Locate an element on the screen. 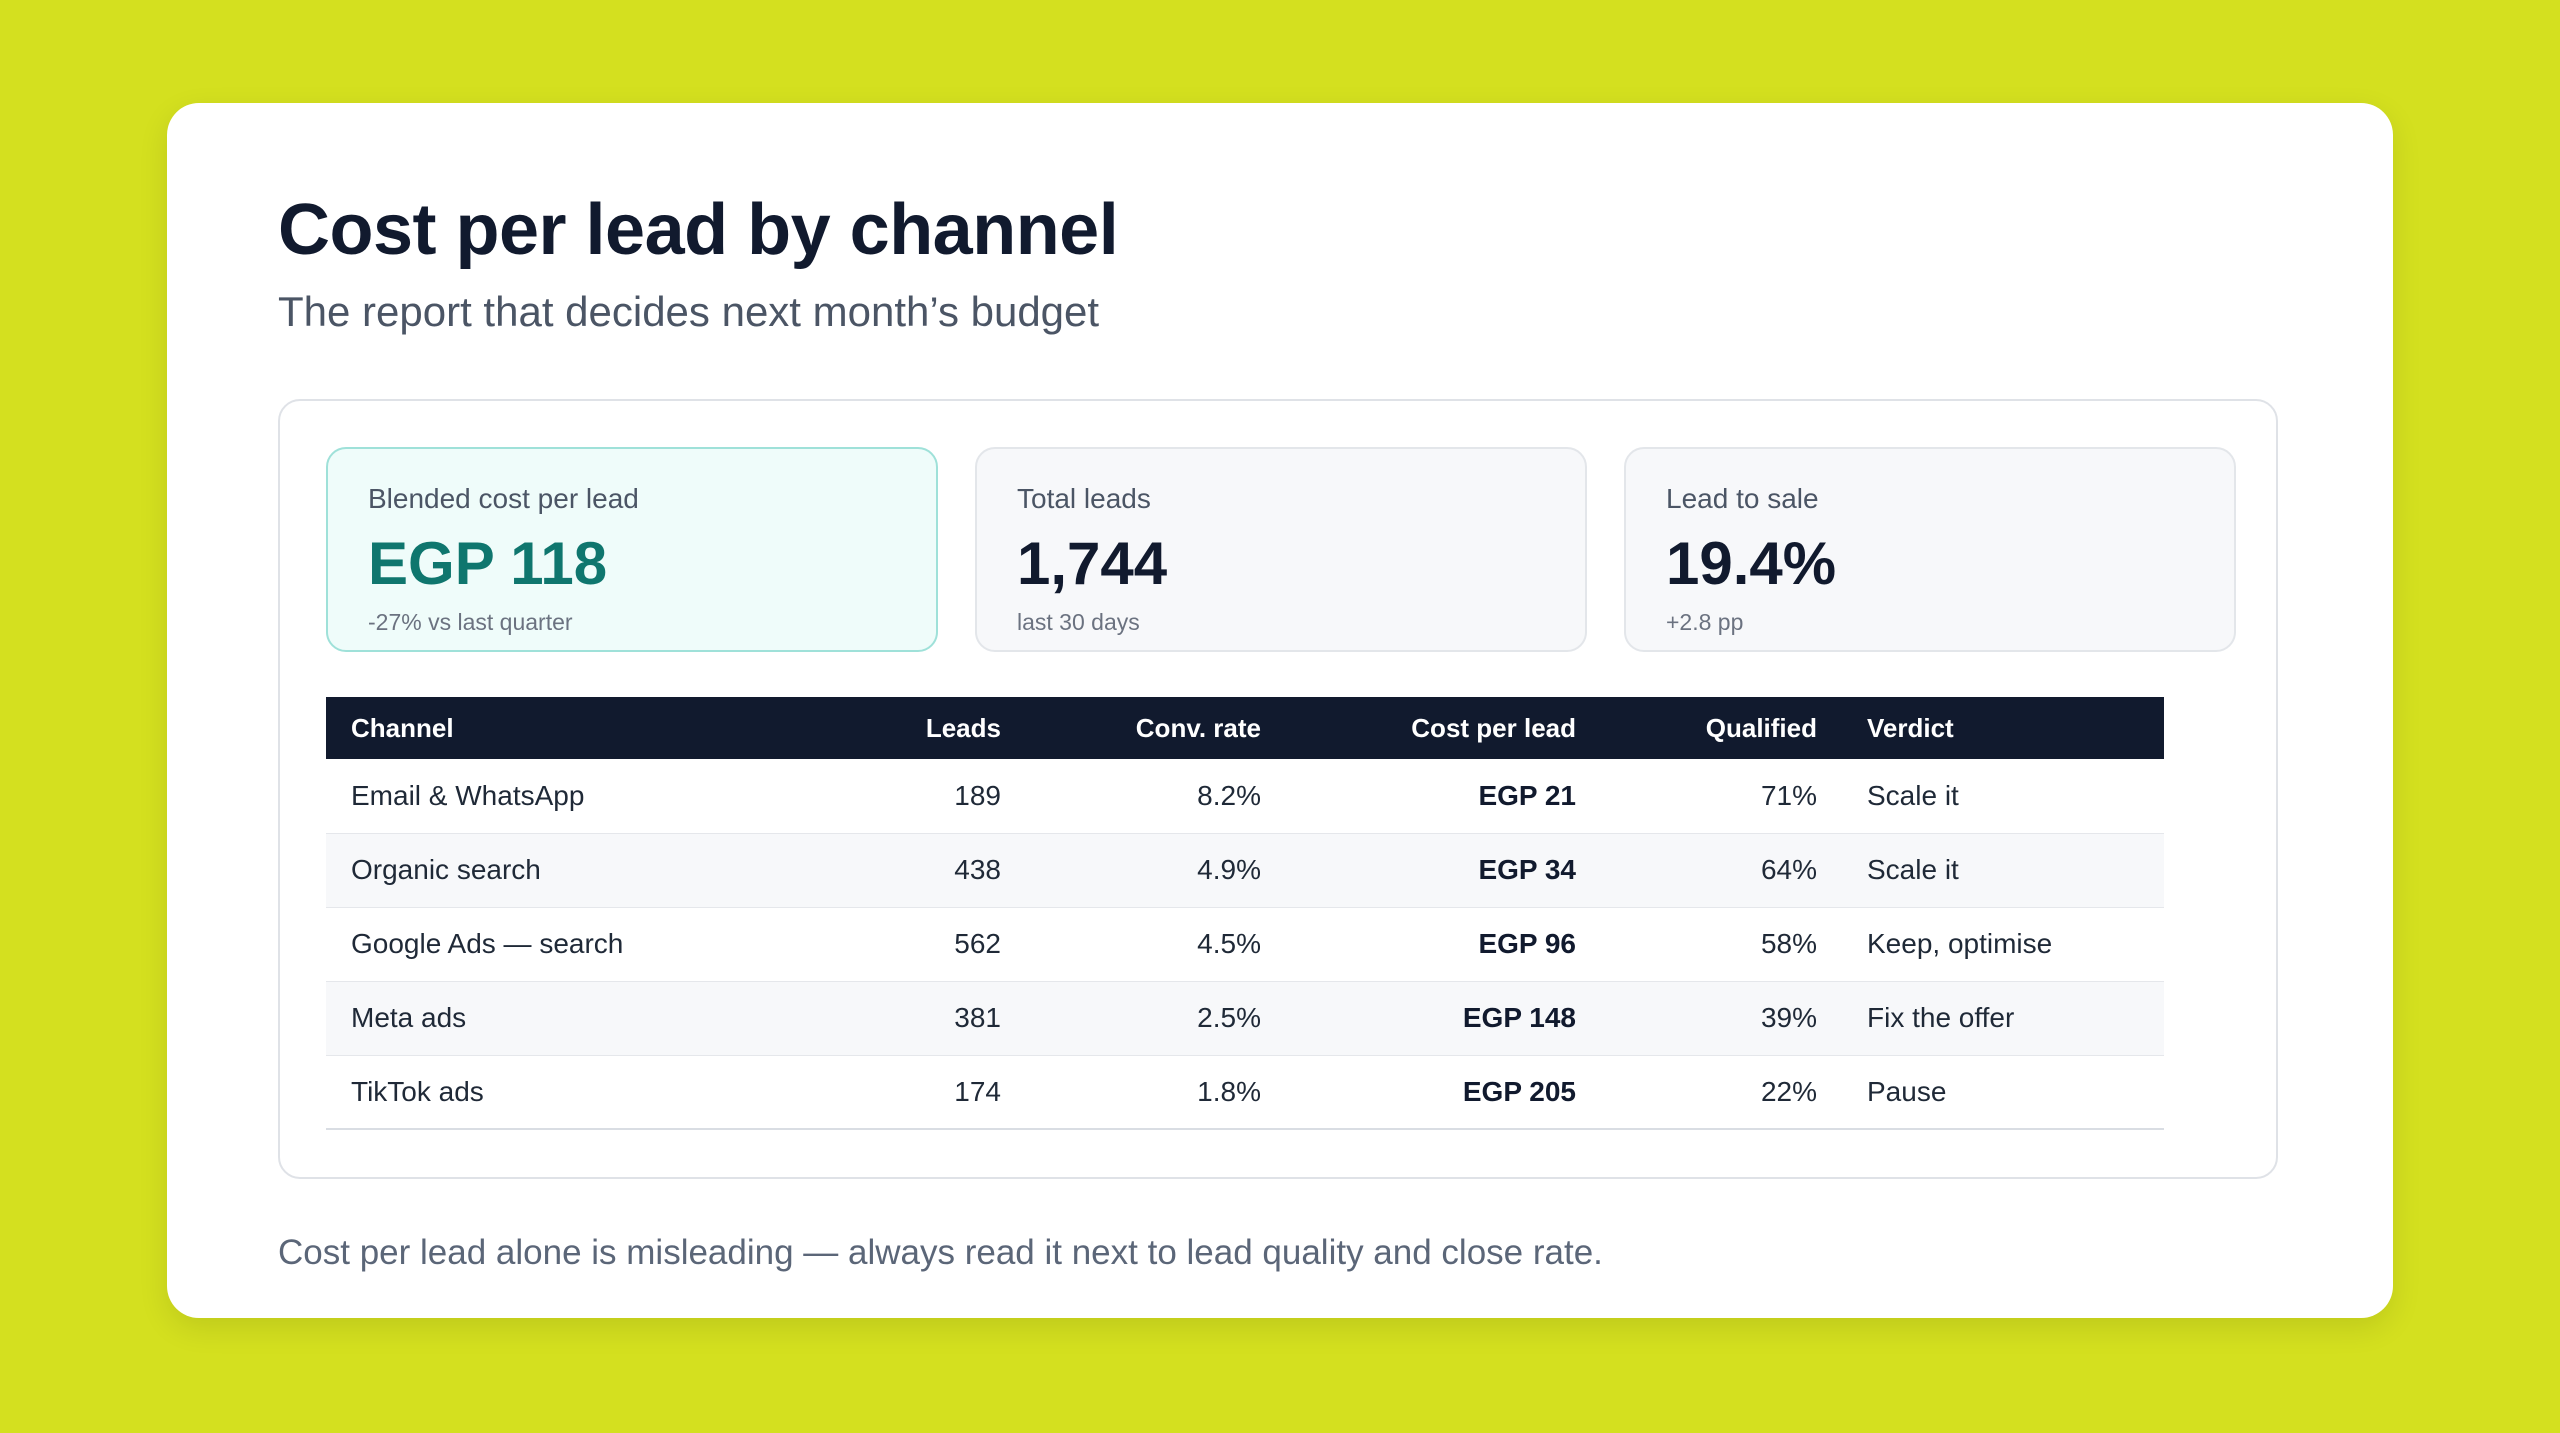 The image size is (2560, 1433). cell-channel: TikTok ads is located at coordinates (586, 1092).